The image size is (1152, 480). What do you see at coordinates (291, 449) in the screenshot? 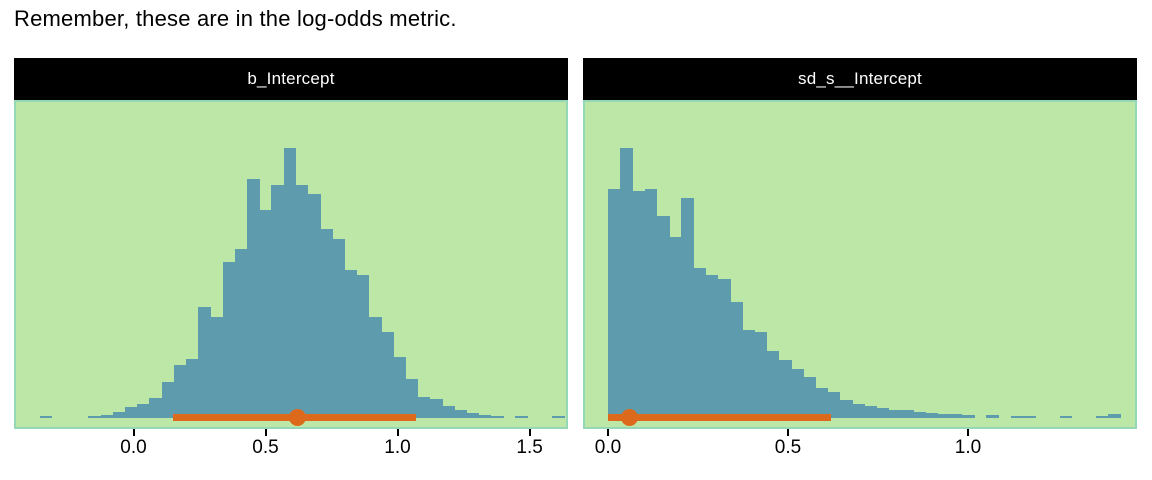
I see `x-axis: 0.0 0.5 1.0 1.5` at bounding box center [291, 449].